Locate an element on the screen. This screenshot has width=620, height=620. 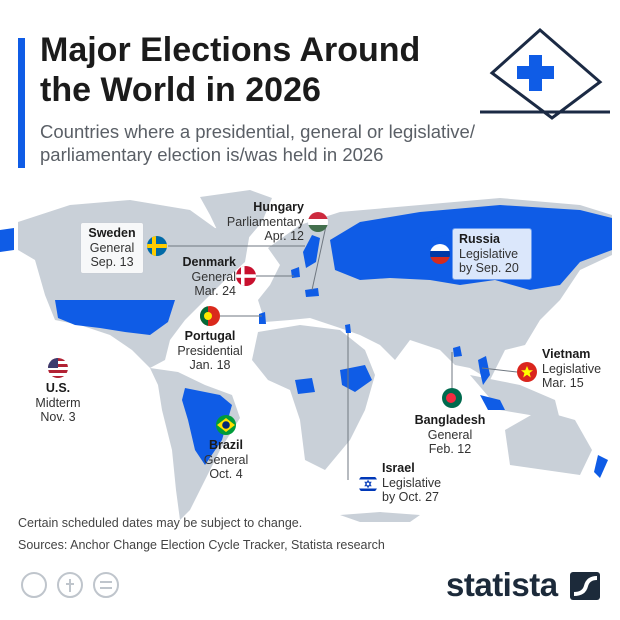
country: Russia is located at coordinates (479, 239).